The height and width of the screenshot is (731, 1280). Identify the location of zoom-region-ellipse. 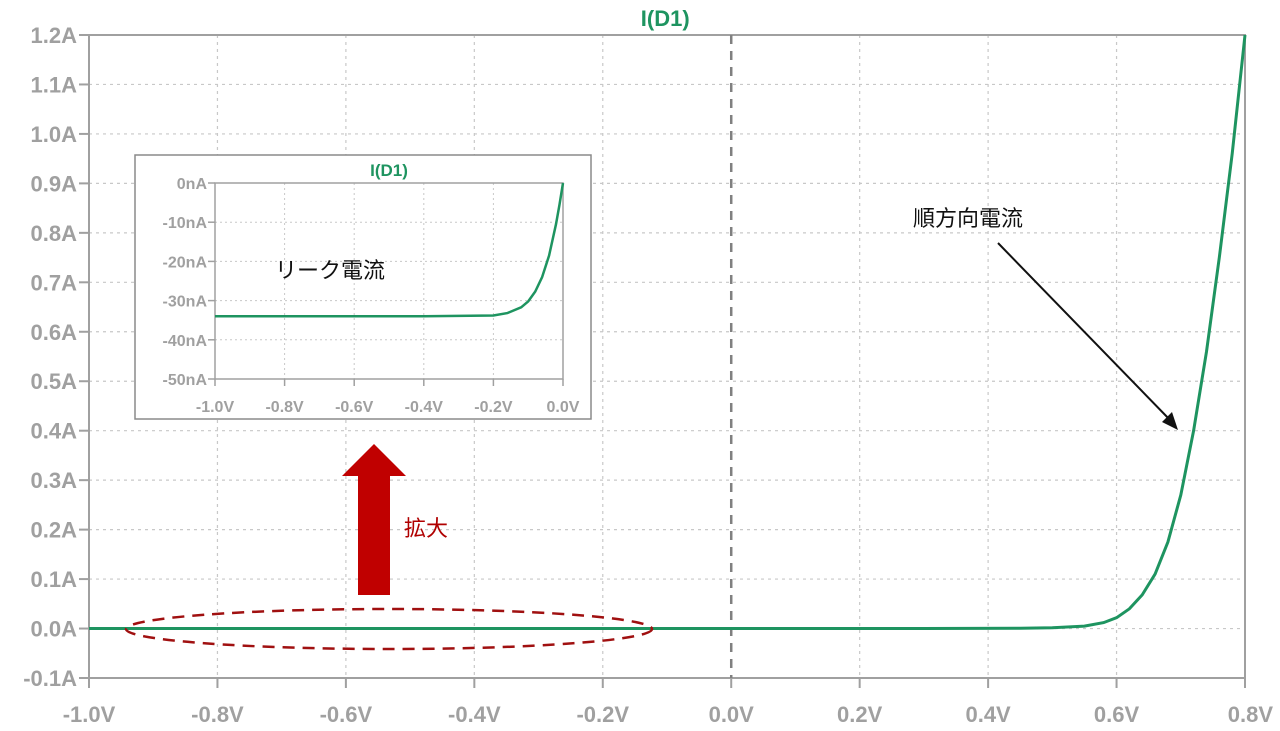
(389, 629).